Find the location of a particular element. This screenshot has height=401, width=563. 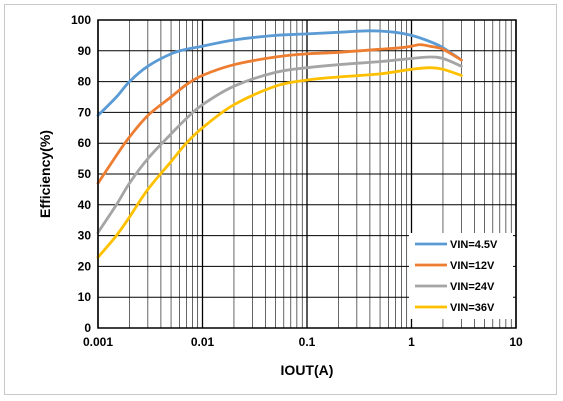

y-axis-label: Efficiency(%) is located at coordinates (45, 174).